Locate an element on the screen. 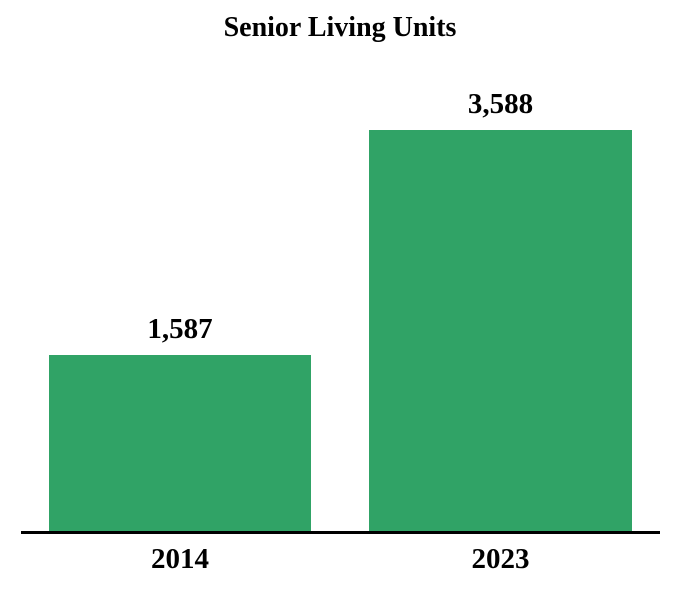 The height and width of the screenshot is (600, 680). chart-title: Senior Living Units is located at coordinates (340, 27).